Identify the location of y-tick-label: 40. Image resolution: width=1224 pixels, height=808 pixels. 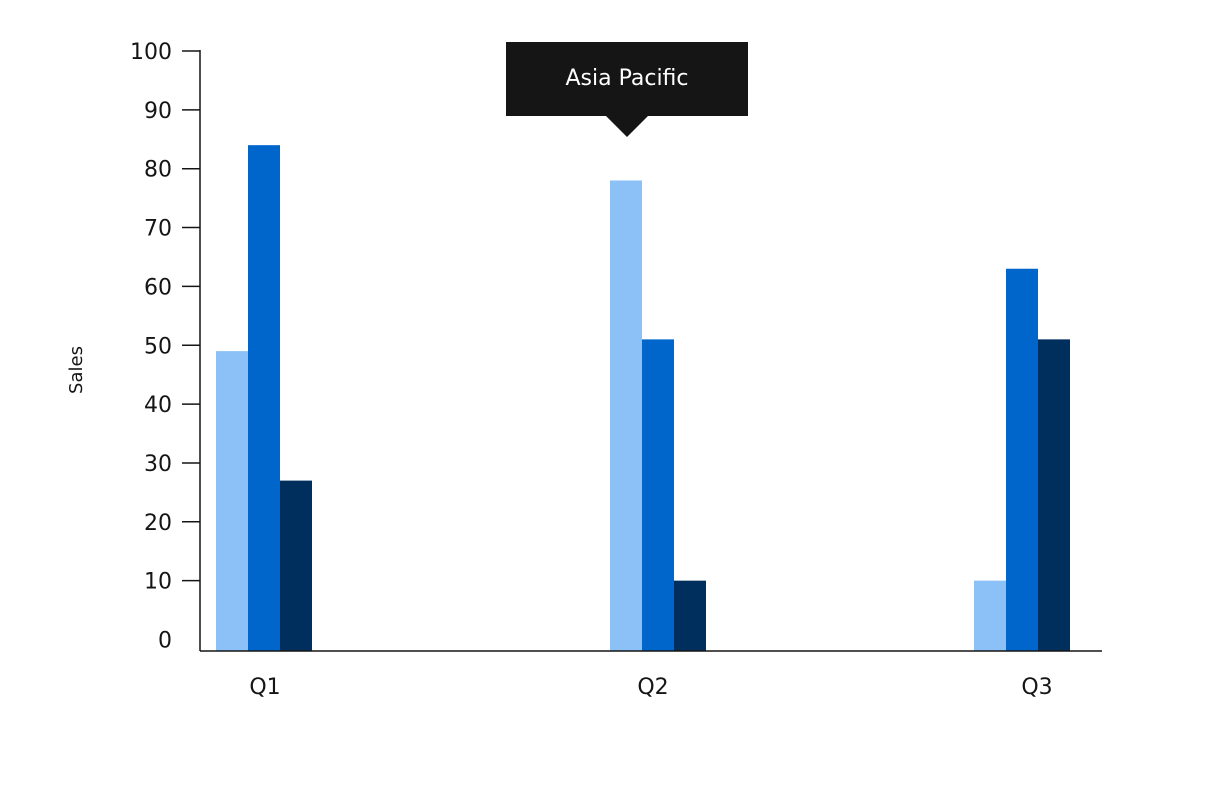
(158, 405).